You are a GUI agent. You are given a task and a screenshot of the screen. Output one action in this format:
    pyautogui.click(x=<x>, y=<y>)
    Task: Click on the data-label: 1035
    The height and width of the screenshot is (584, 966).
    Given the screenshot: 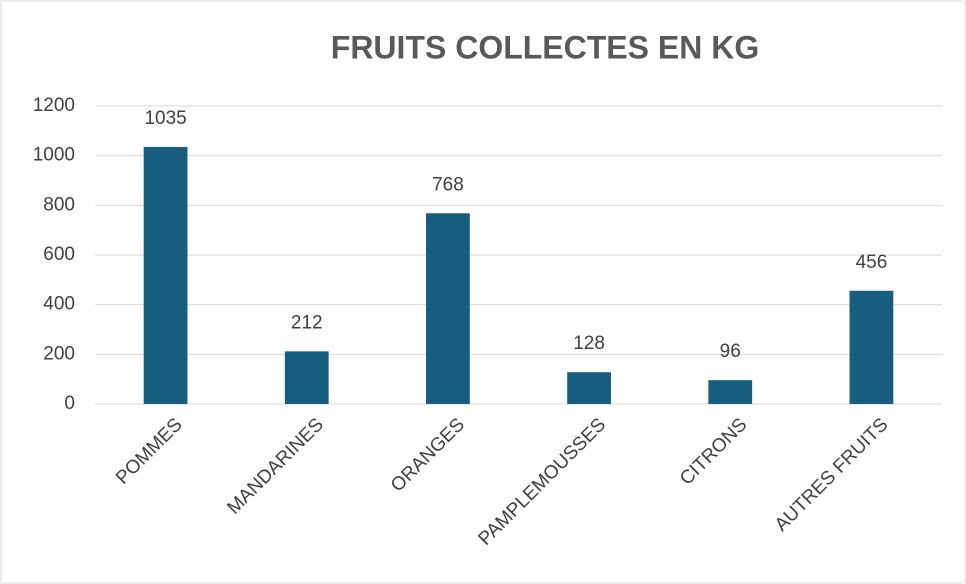 What is the action you would take?
    pyautogui.click(x=165, y=118)
    